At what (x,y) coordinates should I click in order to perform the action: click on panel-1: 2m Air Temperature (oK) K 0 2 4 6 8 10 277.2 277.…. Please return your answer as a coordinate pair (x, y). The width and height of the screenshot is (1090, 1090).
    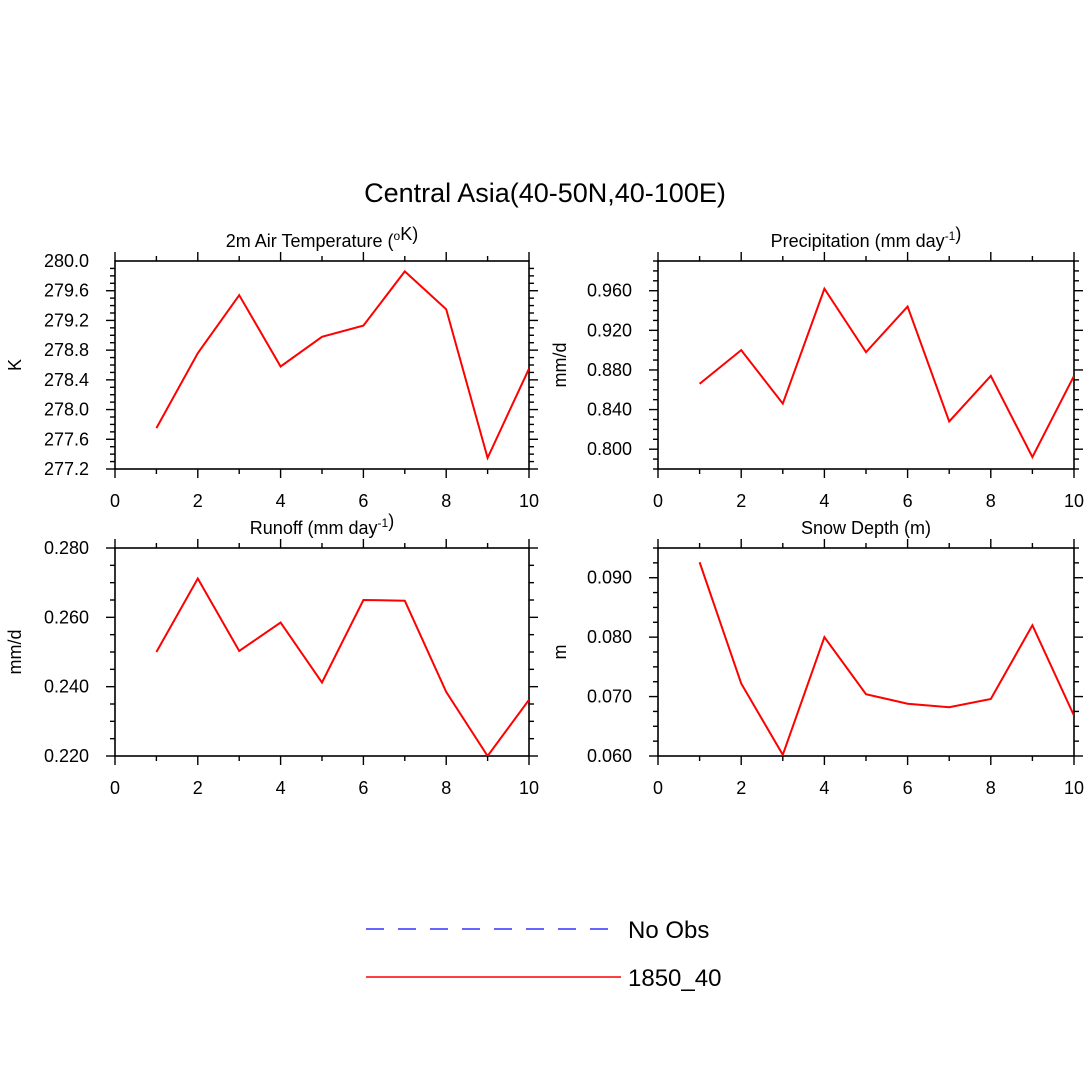
    Looking at the image, I should click on (272, 367).